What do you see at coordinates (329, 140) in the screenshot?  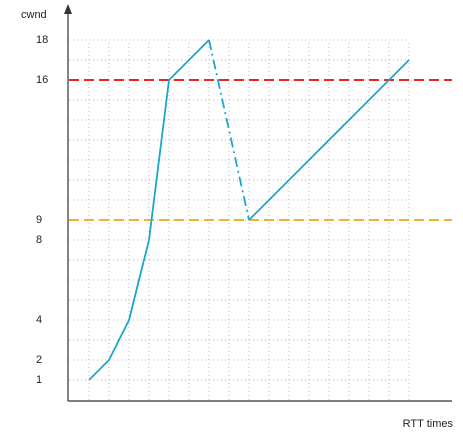 I see `cwnd-line` at bounding box center [329, 140].